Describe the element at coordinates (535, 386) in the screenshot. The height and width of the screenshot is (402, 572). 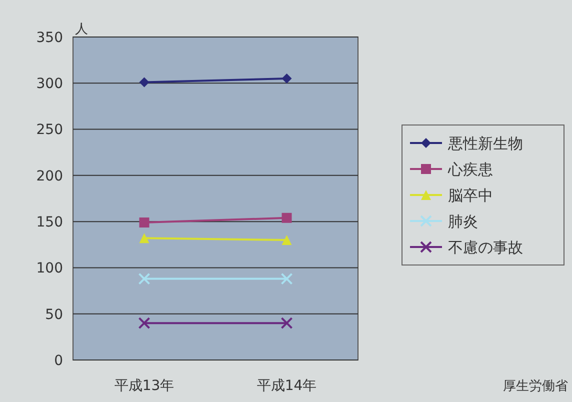
I see `text: 厚生労働省` at that location.